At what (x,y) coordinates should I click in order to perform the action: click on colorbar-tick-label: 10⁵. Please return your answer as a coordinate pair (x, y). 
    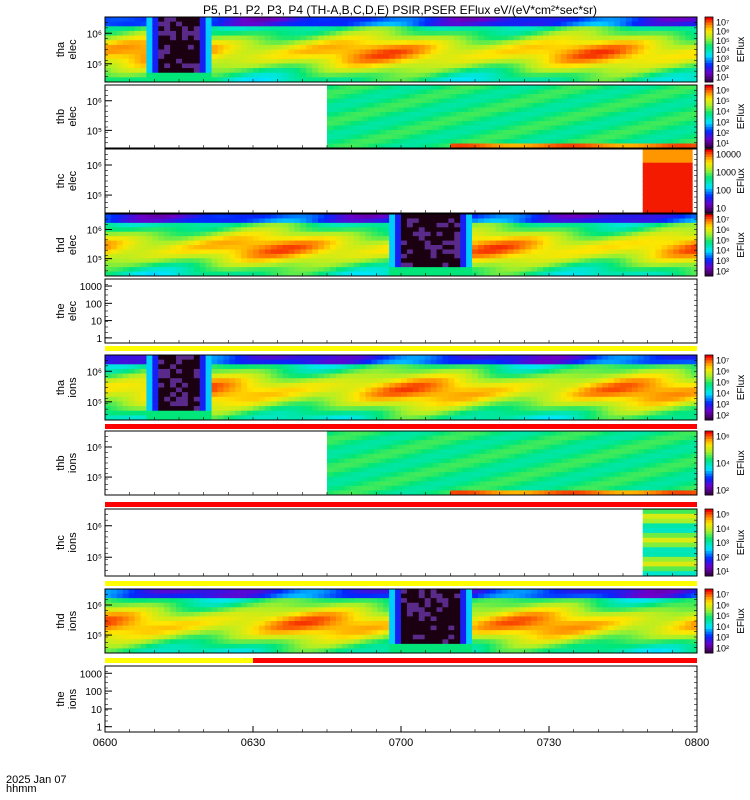
    Looking at the image, I should click on (723, 41).